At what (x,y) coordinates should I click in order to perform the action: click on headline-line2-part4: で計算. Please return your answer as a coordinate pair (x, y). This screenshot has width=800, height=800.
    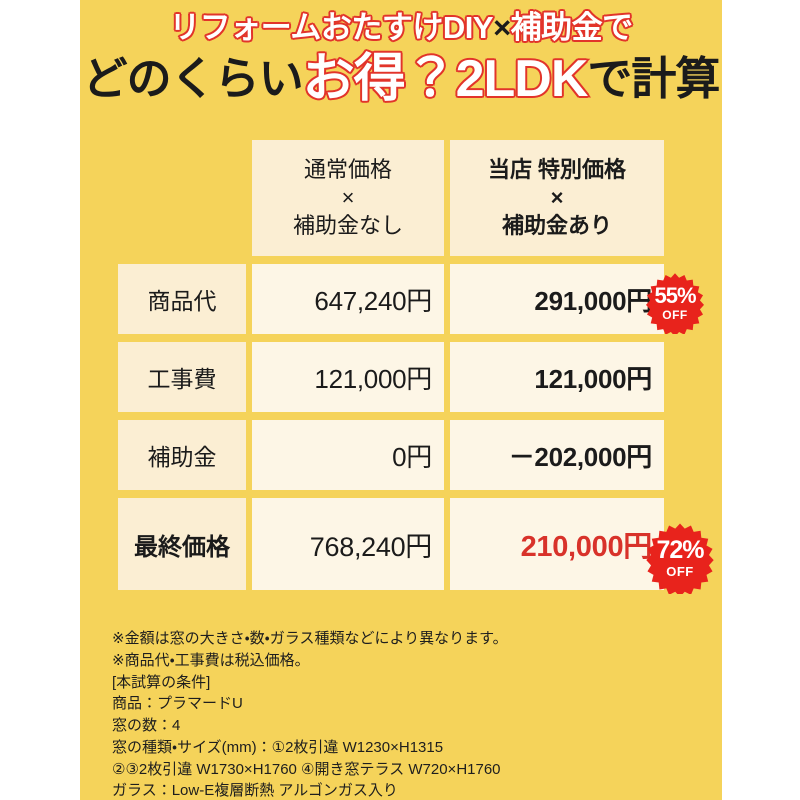
    Looking at the image, I should click on (653, 78).